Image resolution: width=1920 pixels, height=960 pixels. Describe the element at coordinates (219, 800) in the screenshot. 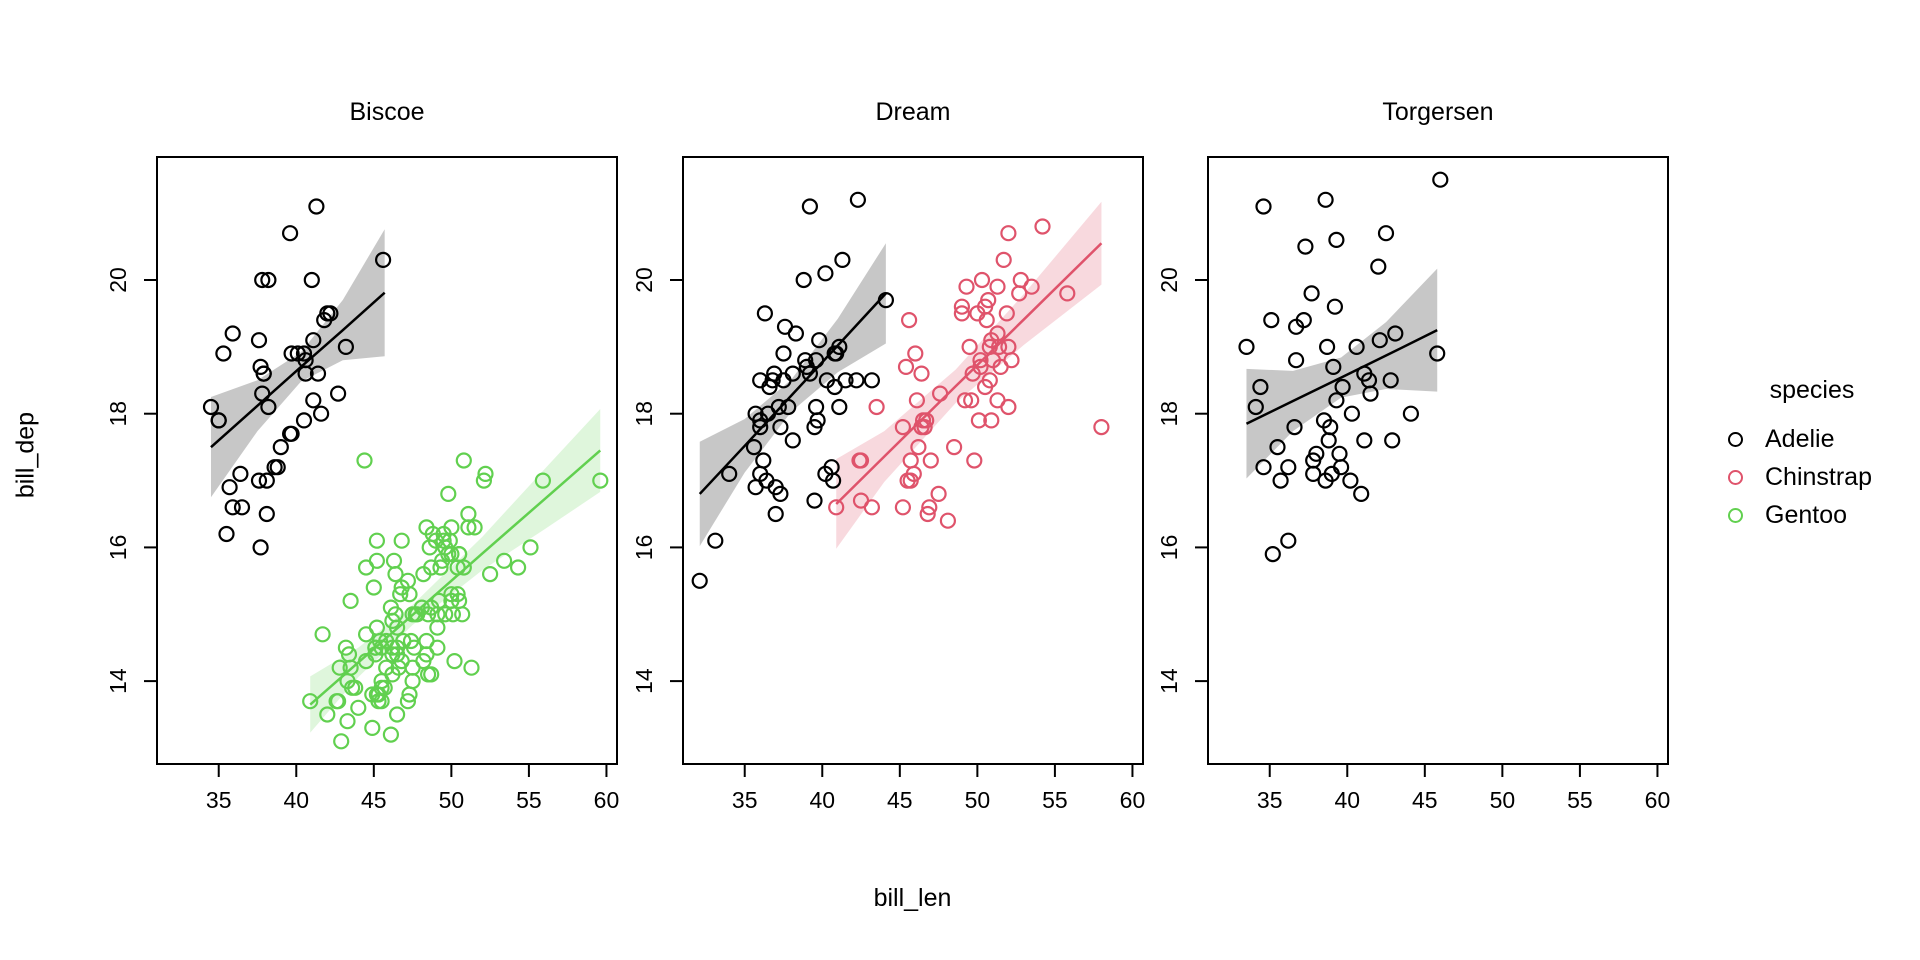

I see `x-tick-label: 35` at that location.